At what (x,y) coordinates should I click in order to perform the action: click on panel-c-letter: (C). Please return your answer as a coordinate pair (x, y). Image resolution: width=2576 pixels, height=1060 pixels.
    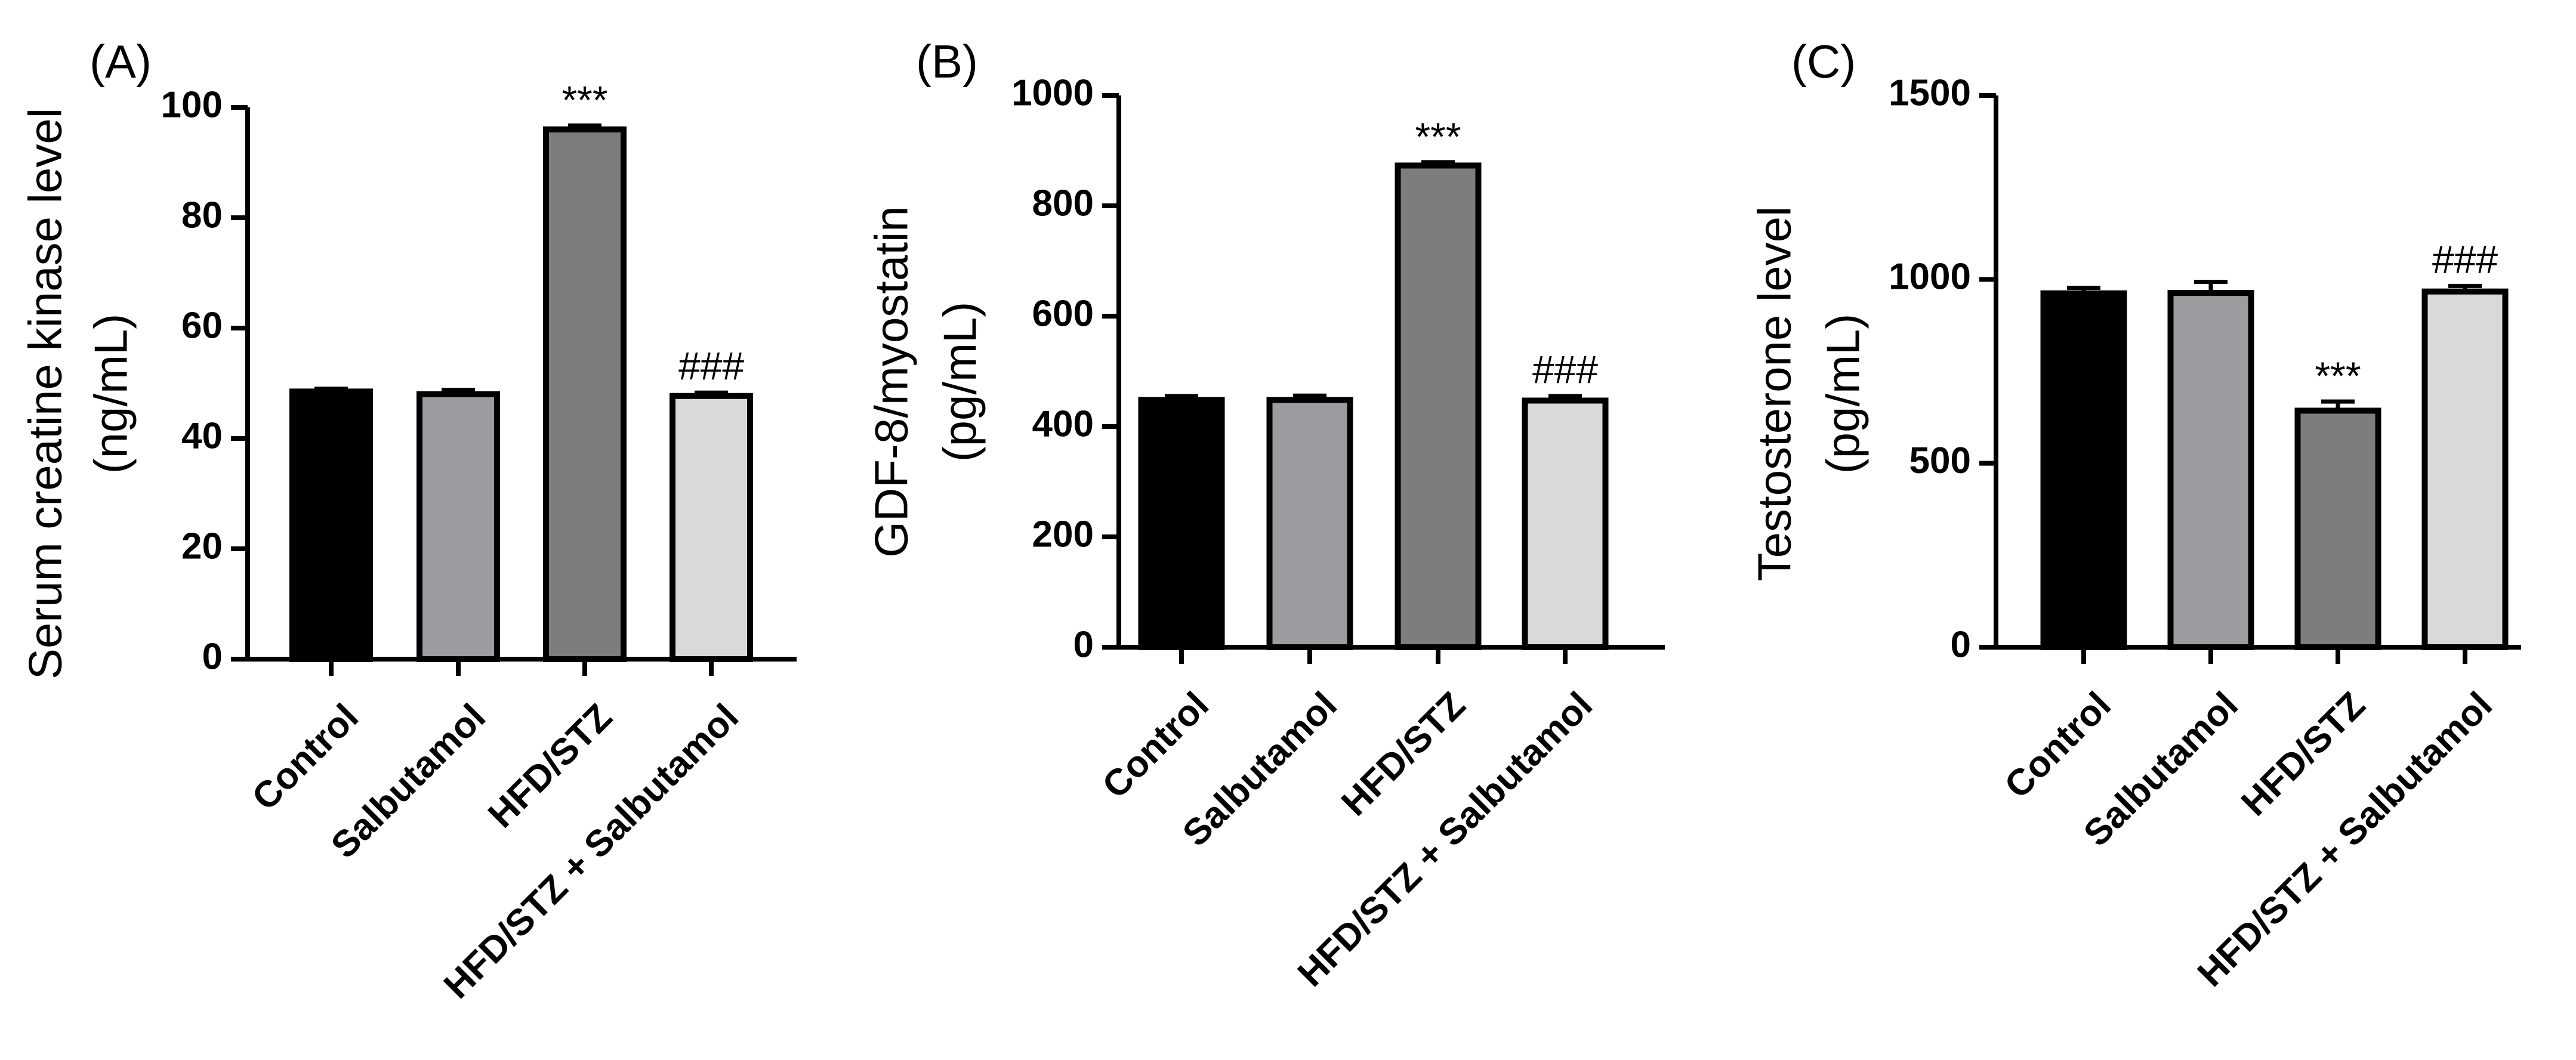
    Looking at the image, I should click on (1823, 61).